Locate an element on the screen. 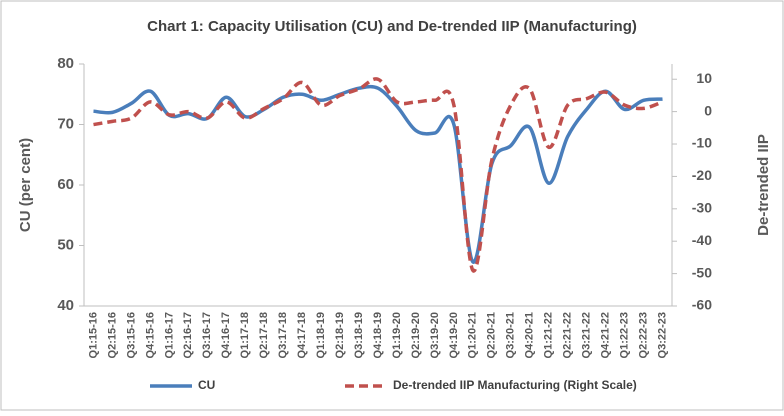 This screenshot has width=784, height=416. x-tick-label: Q2:19-20 is located at coordinates (416, 335).